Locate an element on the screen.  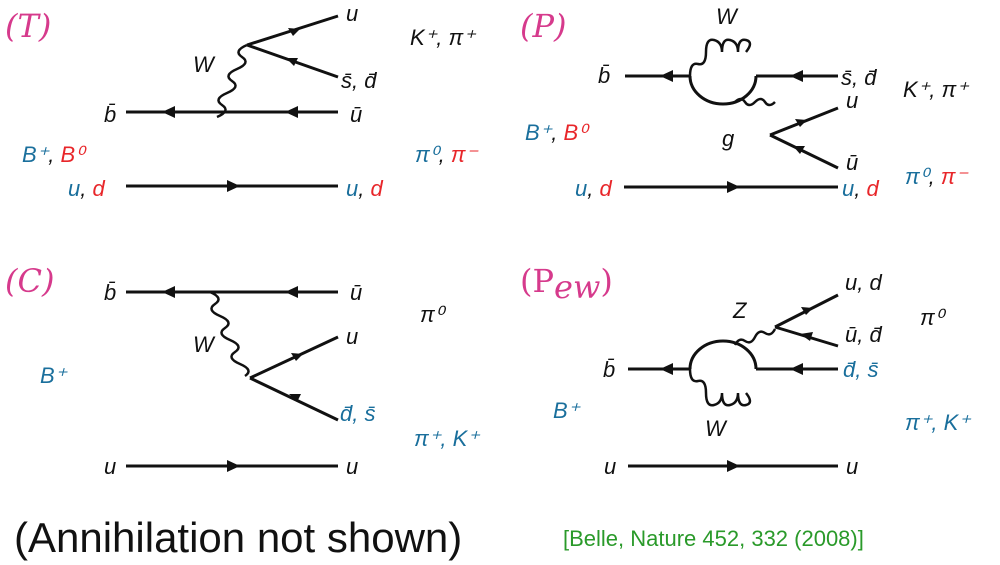
arrow-ubar-dbar is located at coordinates (806, 336).